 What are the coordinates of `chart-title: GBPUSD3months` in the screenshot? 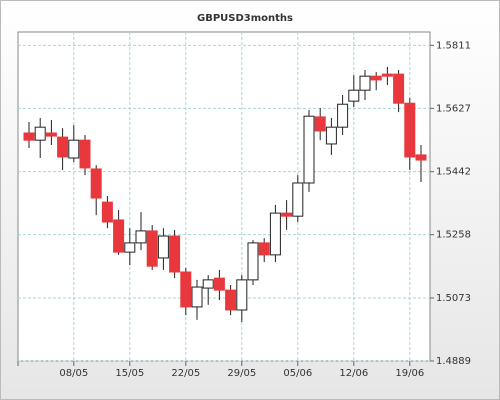 It's located at (245, 18).